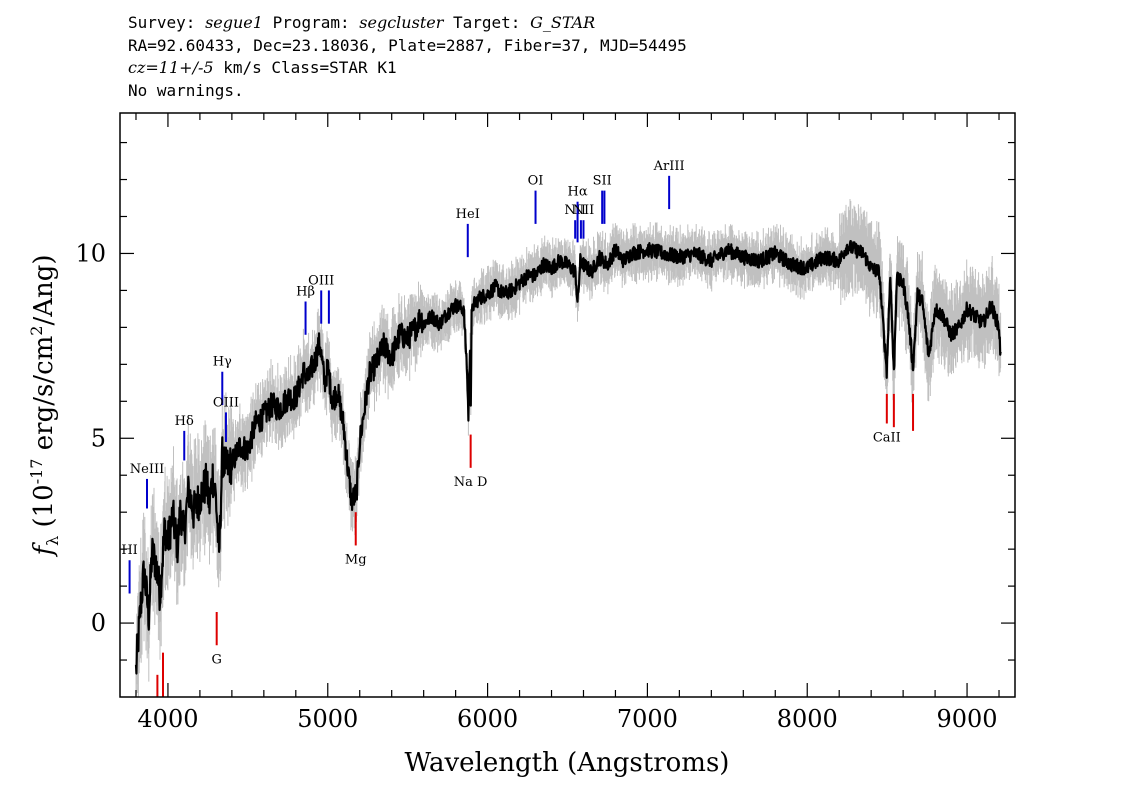 This screenshot has width=1134, height=810. Describe the element at coordinates (129, 550) in the screenshot. I see `emission-line-label: HI` at that location.